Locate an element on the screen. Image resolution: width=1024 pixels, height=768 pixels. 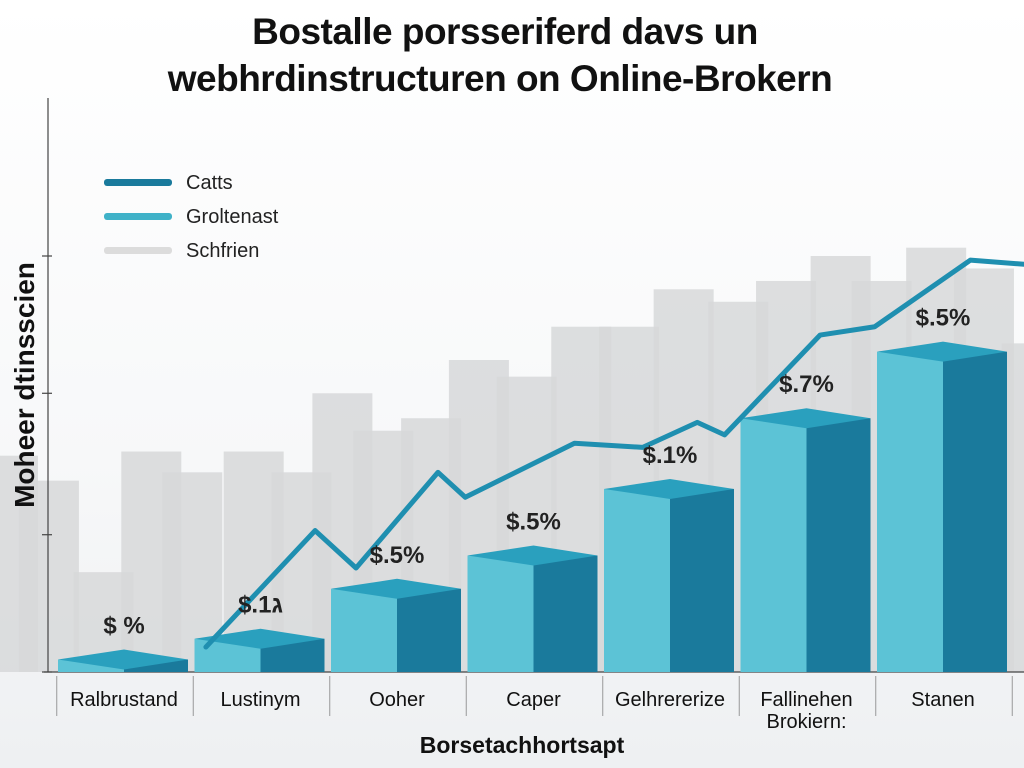
chart-title-line-2: webhrdinstructuren on Online-Brokern is located at coordinates (500, 78).